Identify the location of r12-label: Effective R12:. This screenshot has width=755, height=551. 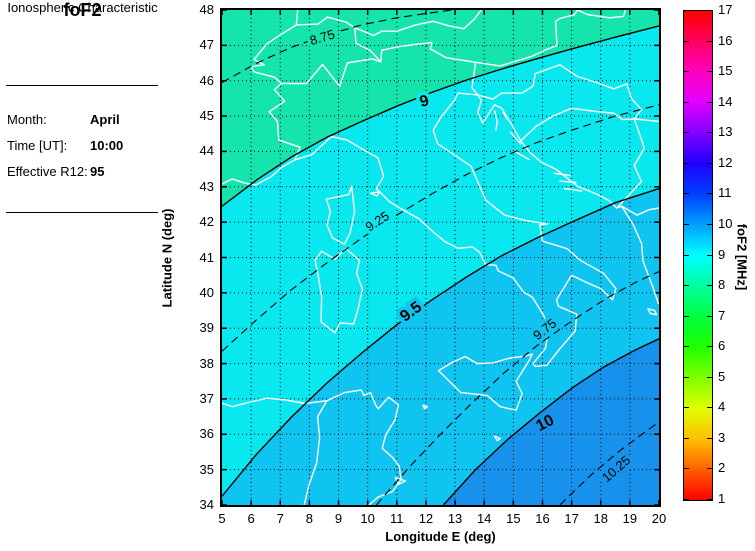
(47, 171).